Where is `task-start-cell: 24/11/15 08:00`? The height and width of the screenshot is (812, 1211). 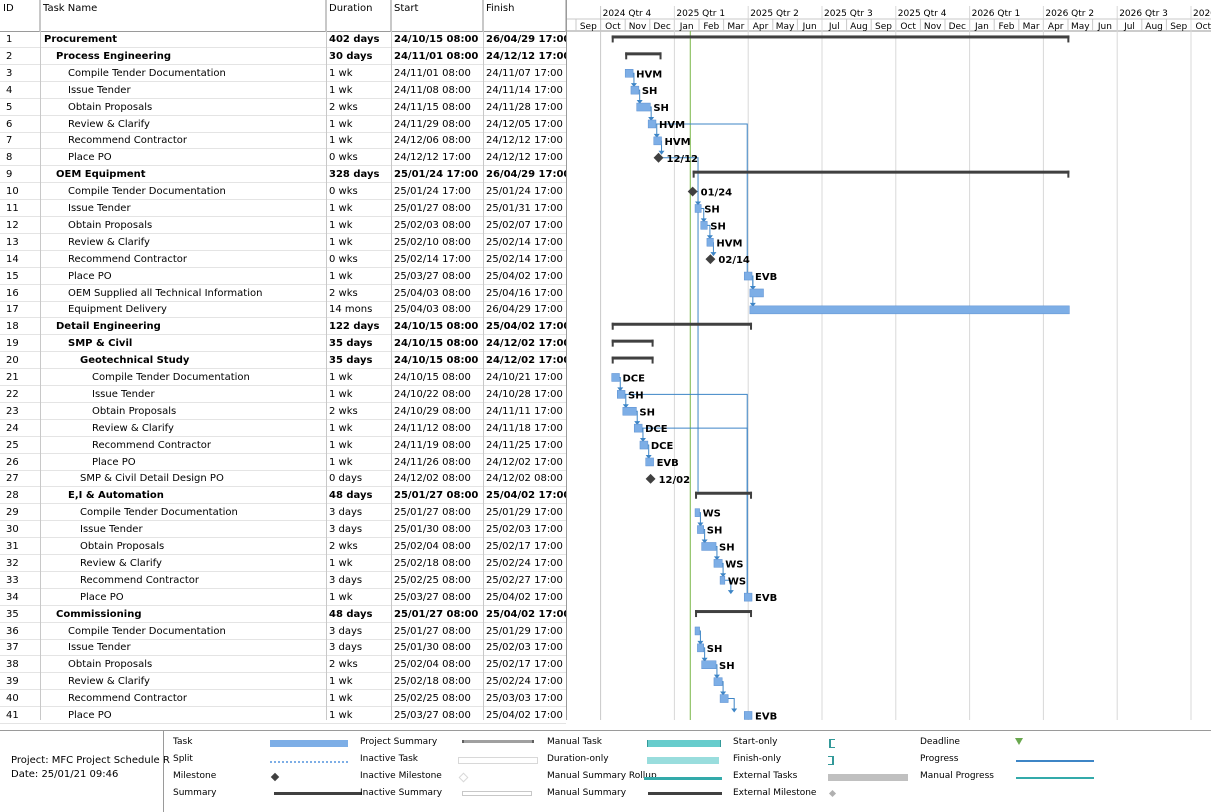
task-start-cell: 24/11/15 08:00 is located at coordinates (432, 107).